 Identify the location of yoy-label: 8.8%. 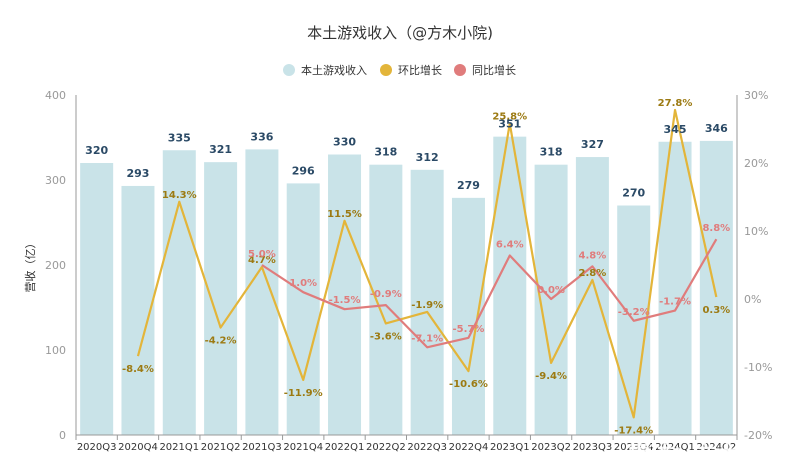
(716, 228).